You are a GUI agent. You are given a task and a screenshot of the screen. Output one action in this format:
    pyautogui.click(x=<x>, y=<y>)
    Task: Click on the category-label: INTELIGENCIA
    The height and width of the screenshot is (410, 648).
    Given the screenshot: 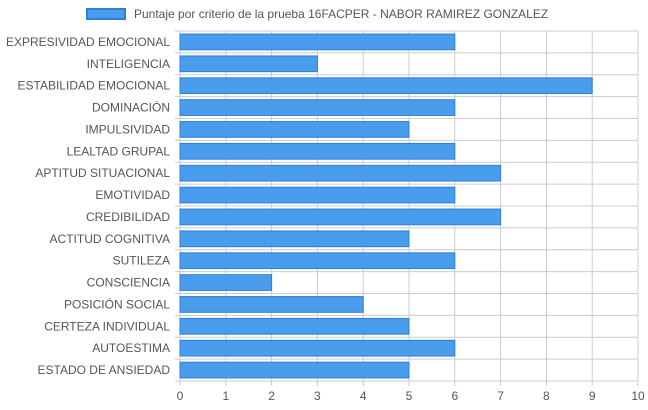 What is the action you would take?
    pyautogui.click(x=128, y=64)
    